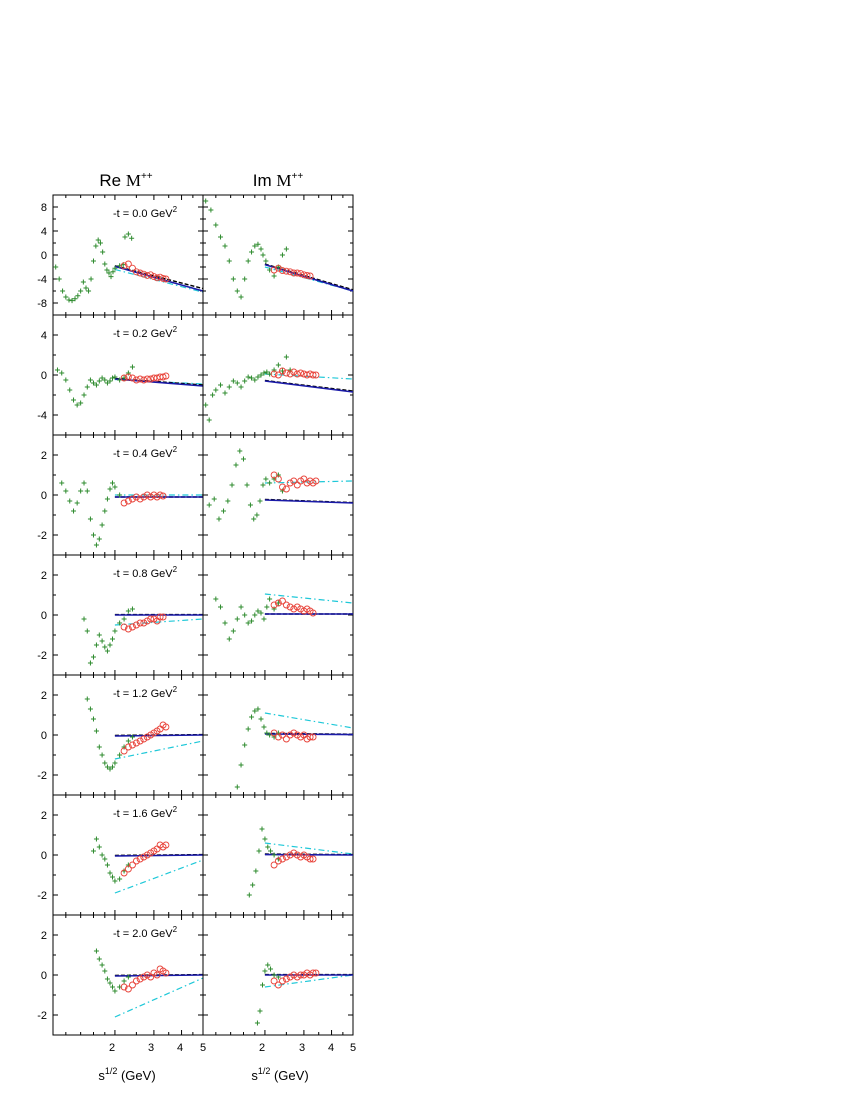  What do you see at coordinates (136, 1075) in the screenshot?
I see `x-axis-label-left-suffix: (GeV)` at bounding box center [136, 1075].